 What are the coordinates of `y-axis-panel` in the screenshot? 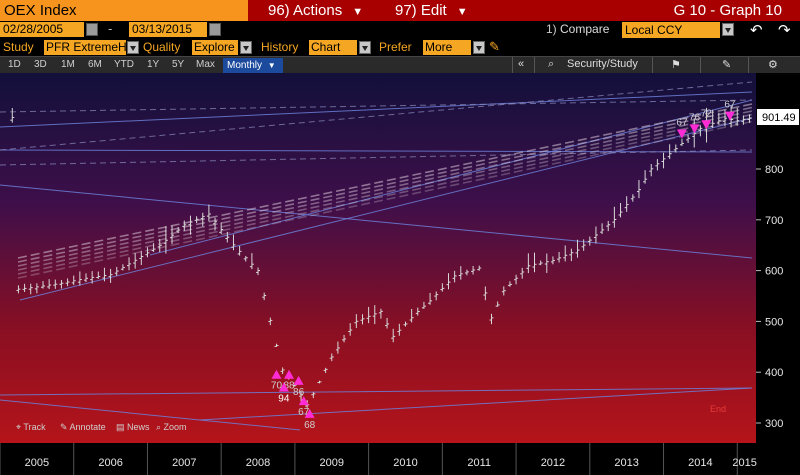 It's located at (778, 258).